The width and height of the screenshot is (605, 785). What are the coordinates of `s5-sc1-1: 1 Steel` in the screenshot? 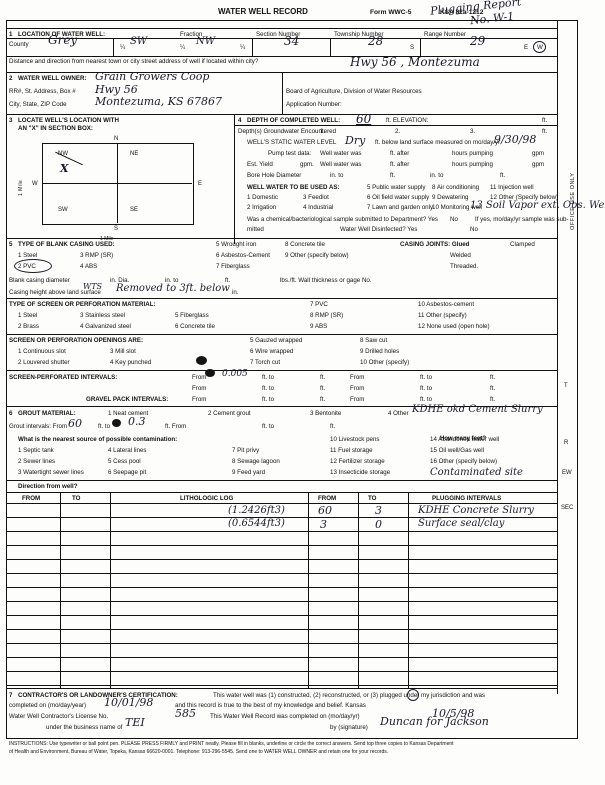 It's located at (28, 315).